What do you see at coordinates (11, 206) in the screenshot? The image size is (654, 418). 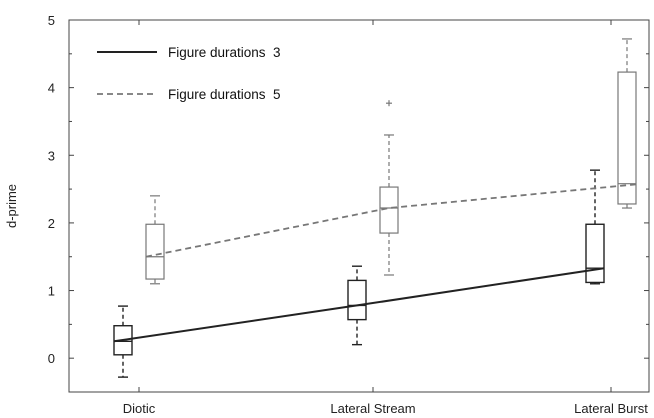 I see `y-axis-label: d-prime` at bounding box center [11, 206].